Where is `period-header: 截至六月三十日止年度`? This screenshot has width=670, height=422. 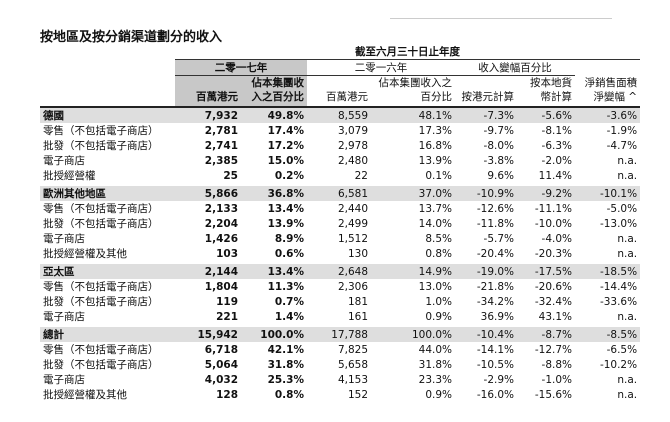 period-header: 截至六月三十日止年度 is located at coordinates (408, 52).